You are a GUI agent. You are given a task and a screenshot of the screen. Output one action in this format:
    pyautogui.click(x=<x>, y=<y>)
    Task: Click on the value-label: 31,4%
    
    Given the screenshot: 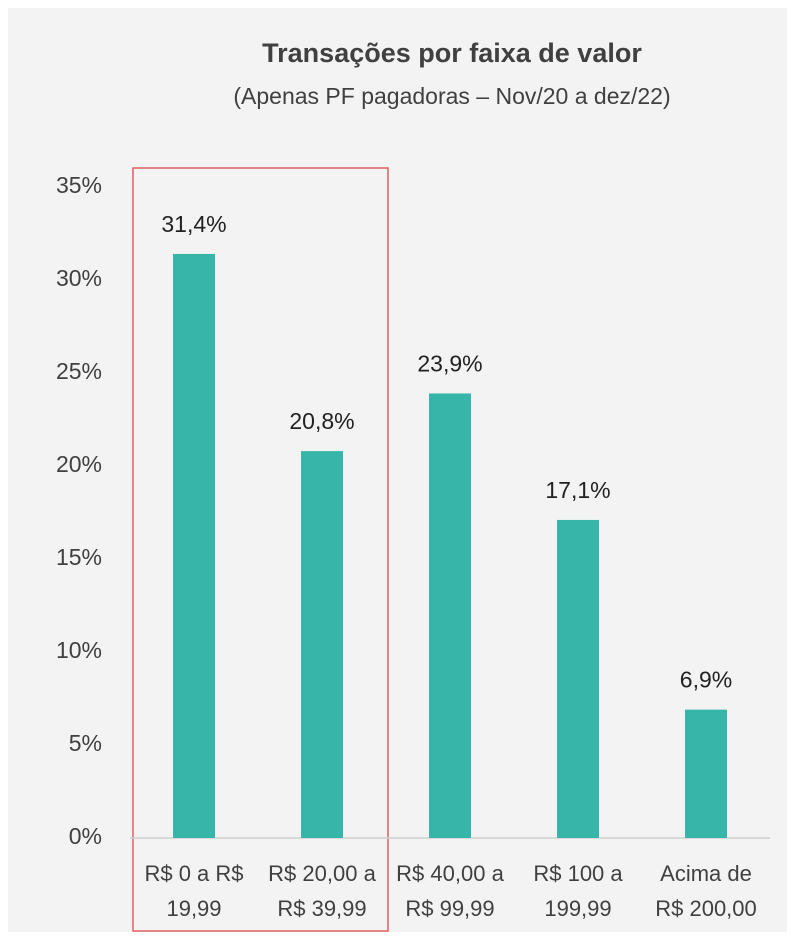 What is the action you would take?
    pyautogui.click(x=193, y=224)
    